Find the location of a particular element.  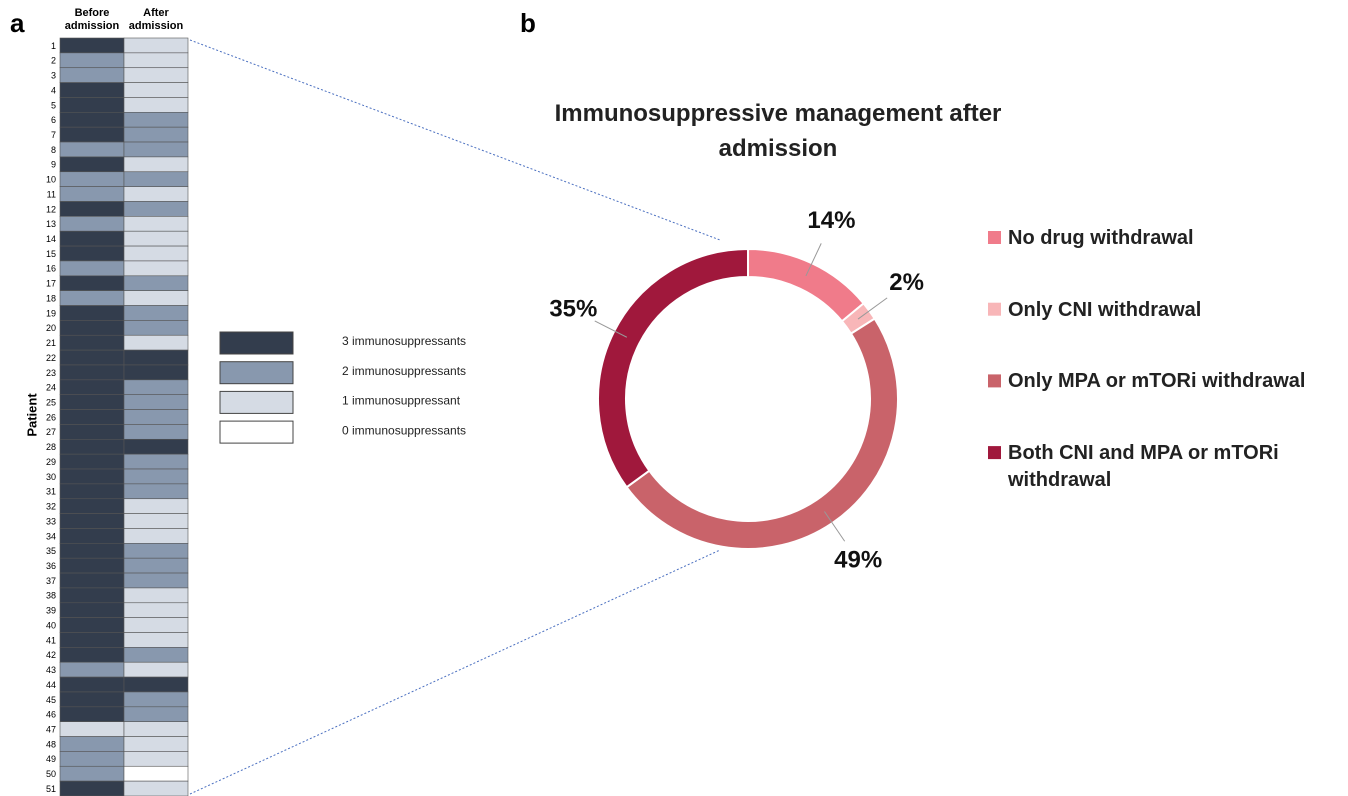

row-label: 31 is located at coordinates (51, 492).